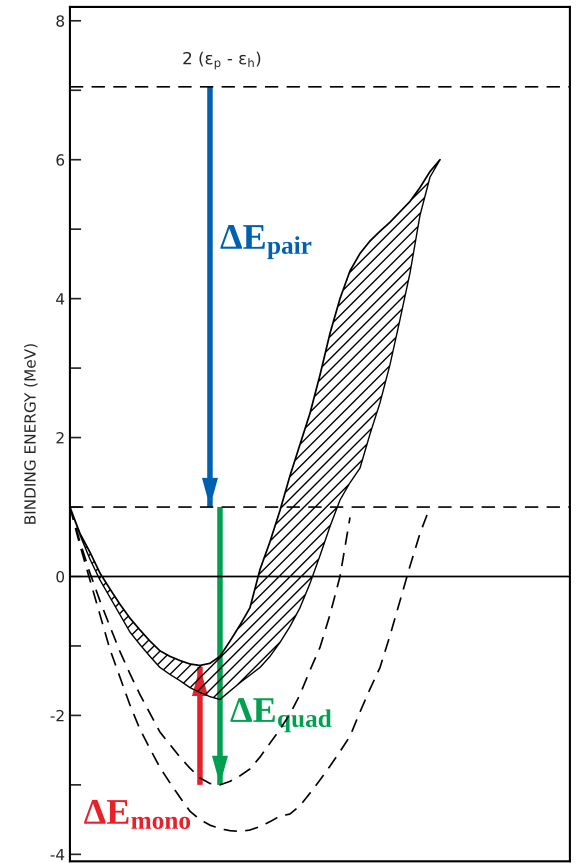 The image size is (578, 863). What do you see at coordinates (57, 716) in the screenshot?
I see `y-tick-label: -2` at bounding box center [57, 716].